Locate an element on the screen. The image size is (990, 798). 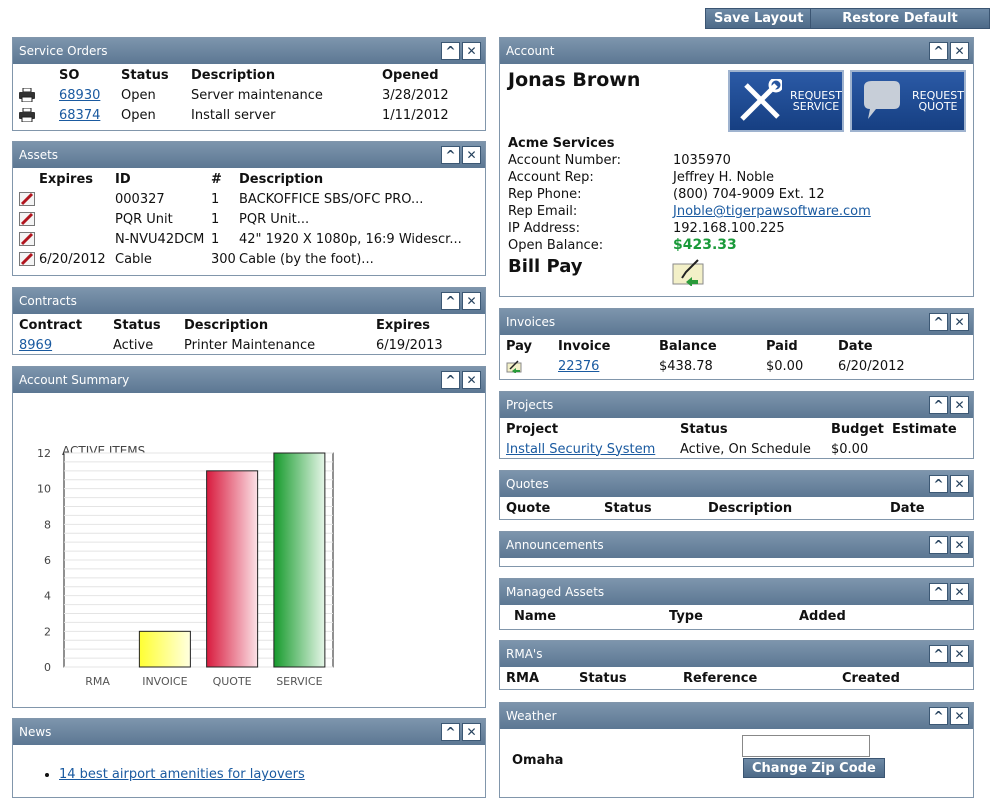
weather-widget: Weather ^ ✕ Omaha Change Zip Code is located at coordinates (736, 750).